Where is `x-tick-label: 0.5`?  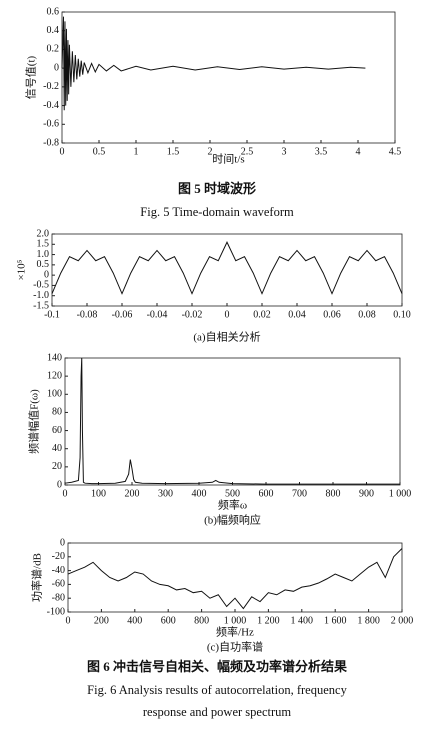 x-tick-label: 0.5 is located at coordinates (99, 151).